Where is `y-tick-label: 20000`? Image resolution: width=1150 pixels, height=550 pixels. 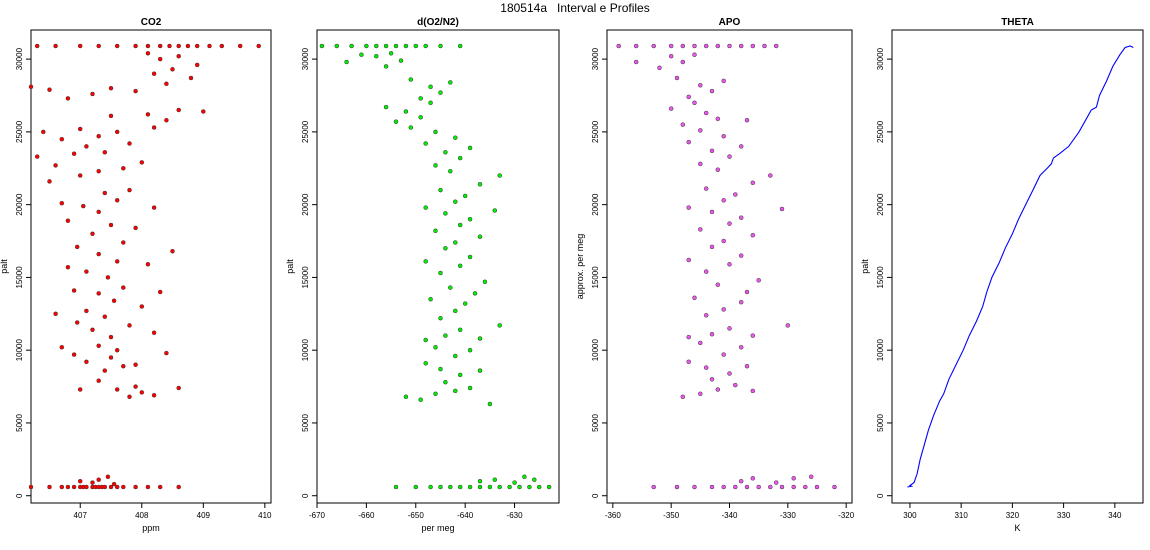 y-tick-label: 20000 is located at coordinates (595, 204).